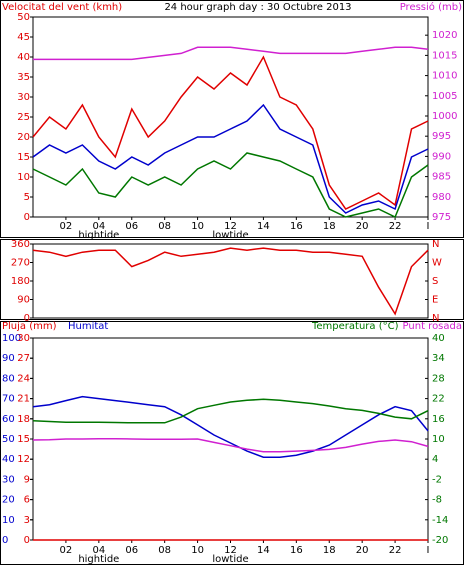  Describe the element at coordinates (23, 419) in the screenshot. I see `y3-tick-label: 18` at that location.